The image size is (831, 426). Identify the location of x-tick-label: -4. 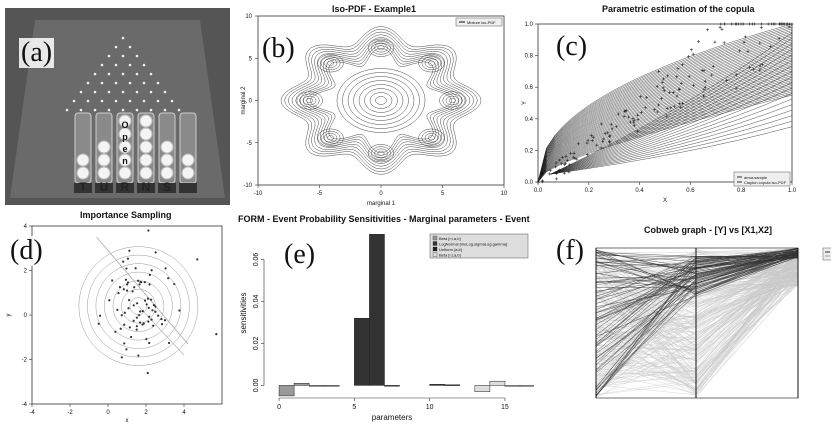
(32, 413).